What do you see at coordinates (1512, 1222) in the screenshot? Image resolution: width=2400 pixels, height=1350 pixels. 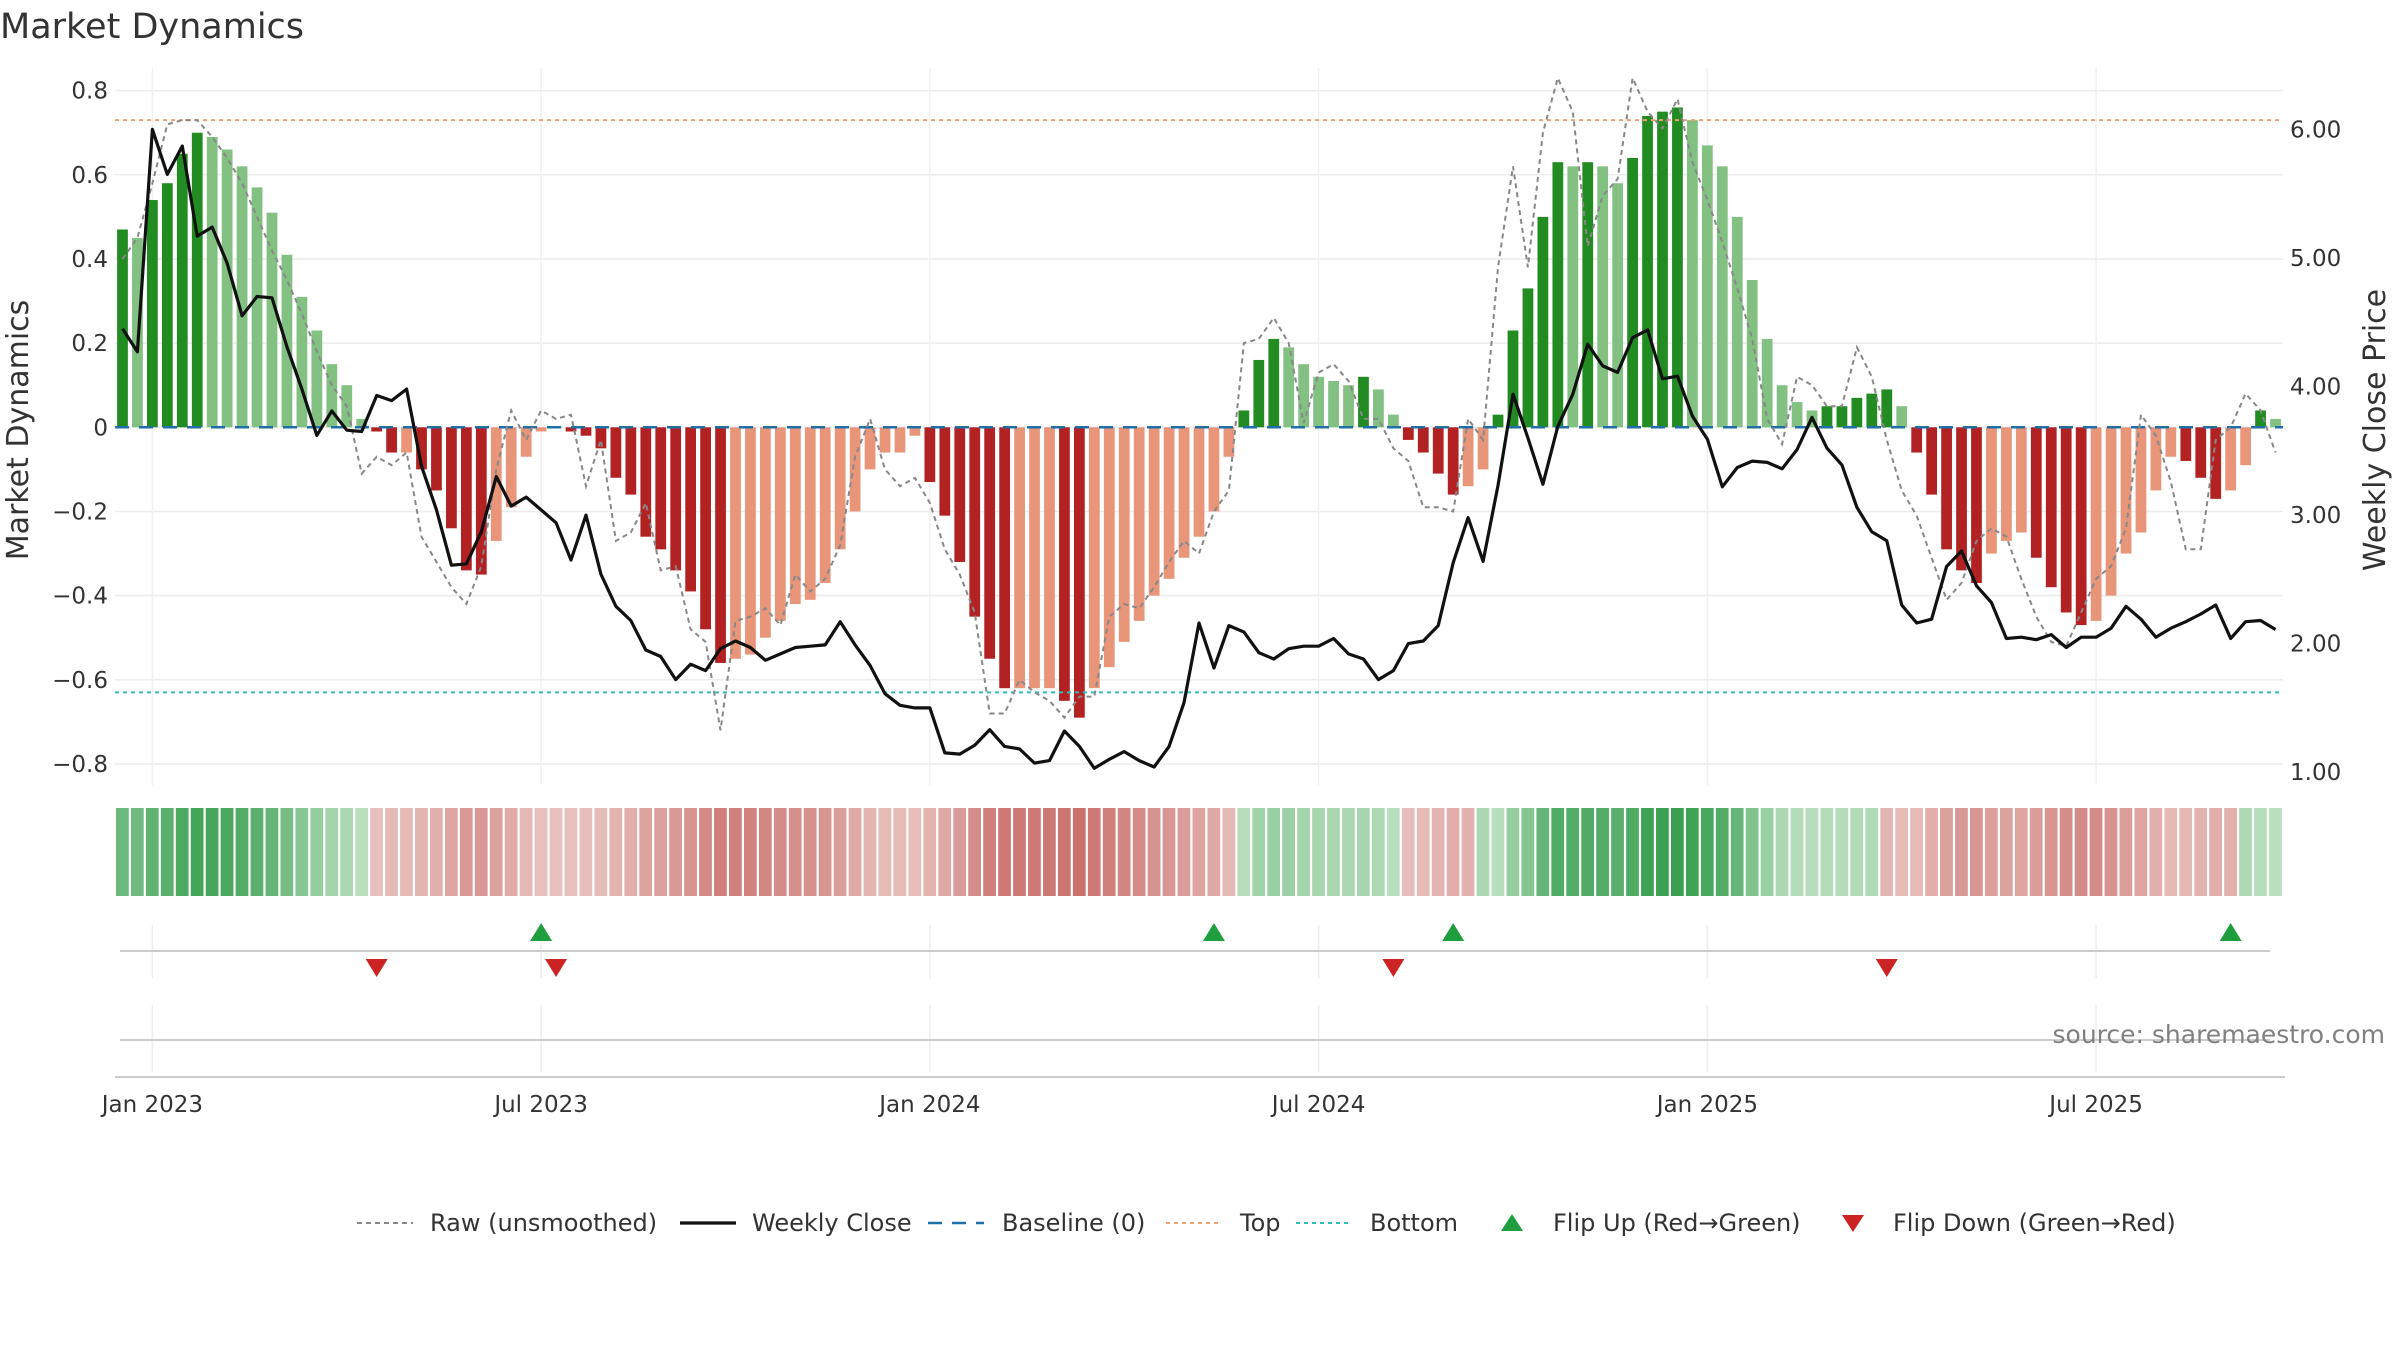 I see `legend-swatch-flip-up` at bounding box center [1512, 1222].